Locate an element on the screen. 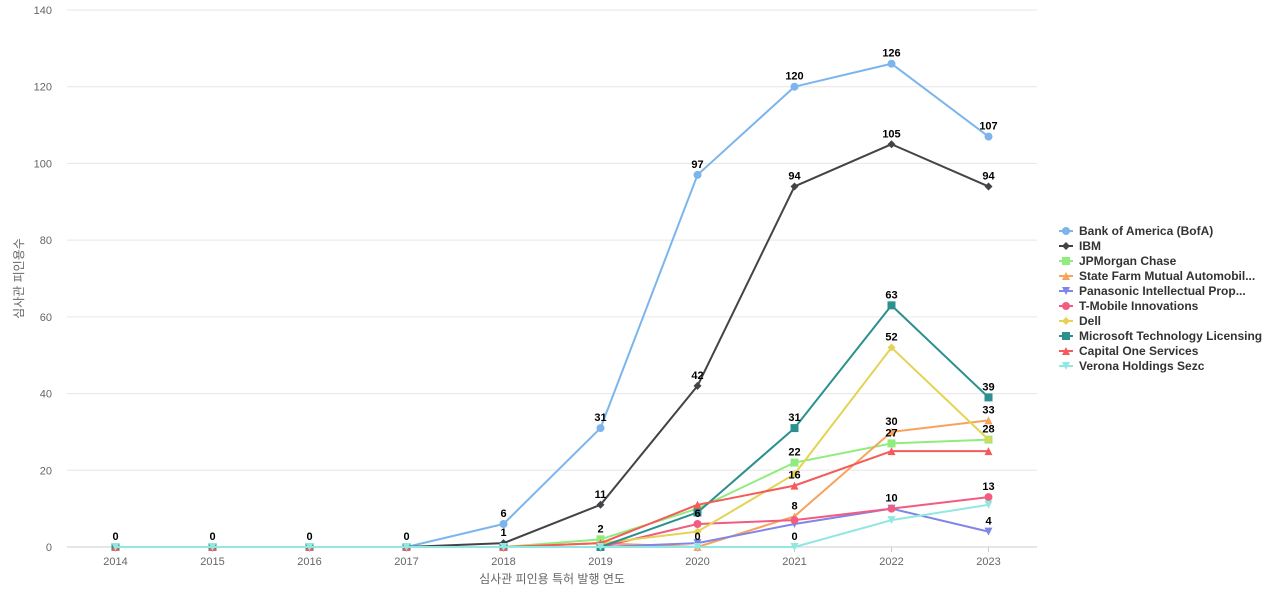 Image resolution: width=1280 pixels, height=605 pixels. series-2-data-label: 94 is located at coordinates (794, 176).